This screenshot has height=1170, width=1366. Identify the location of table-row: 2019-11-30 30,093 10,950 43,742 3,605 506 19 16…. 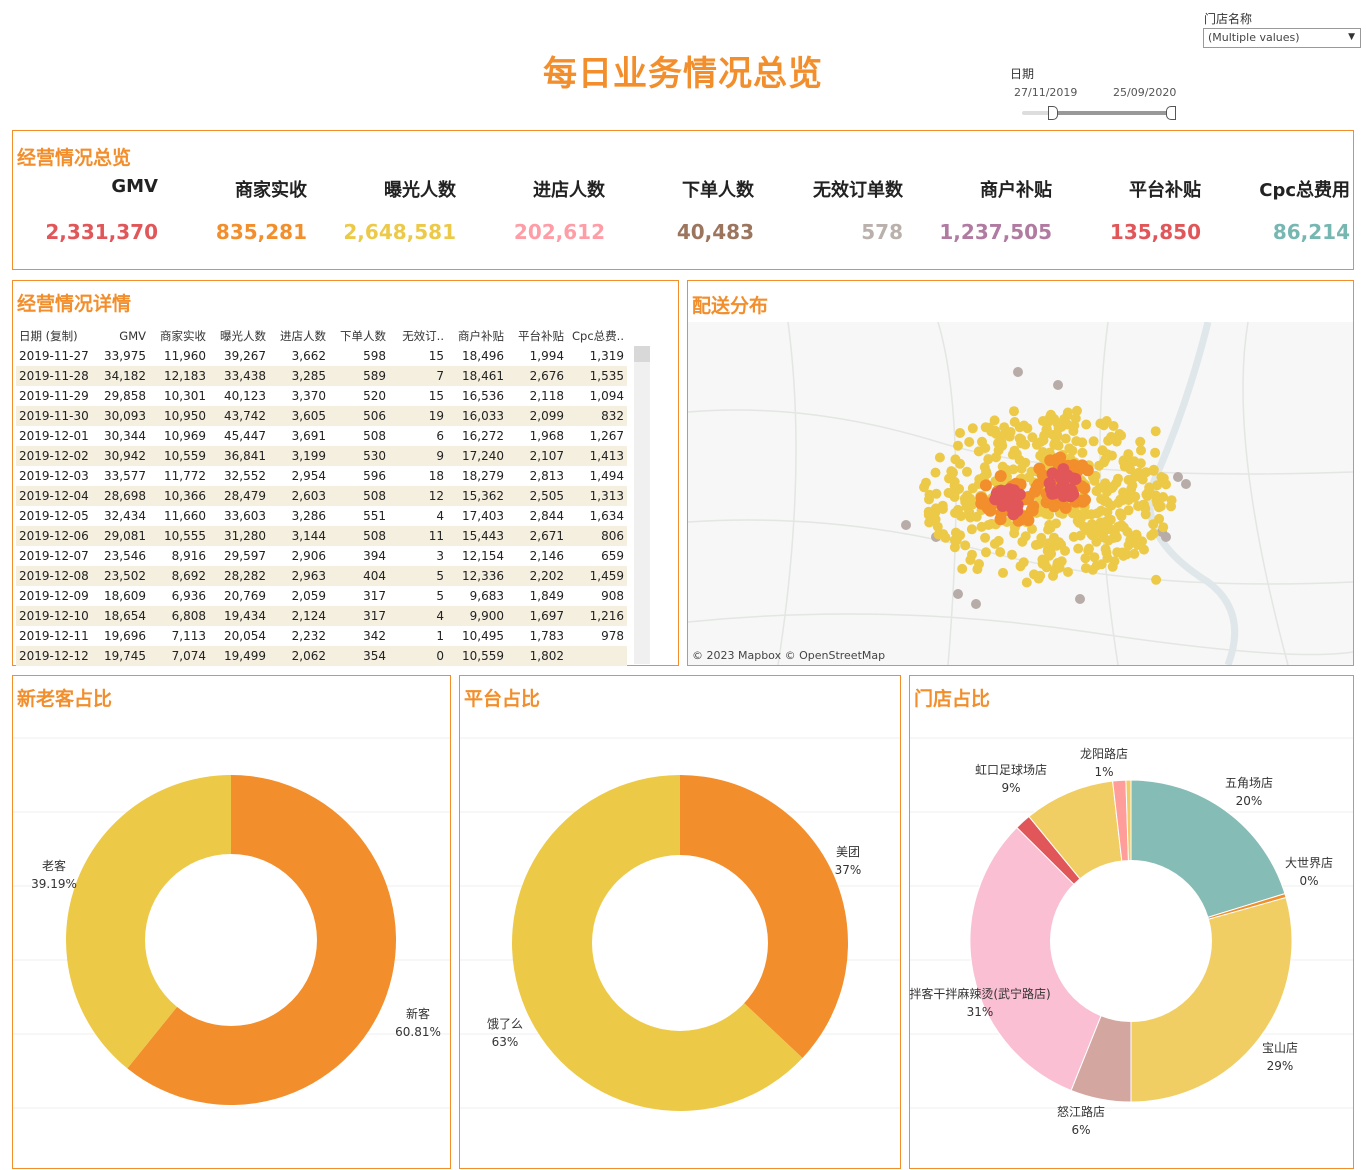
(321, 416).